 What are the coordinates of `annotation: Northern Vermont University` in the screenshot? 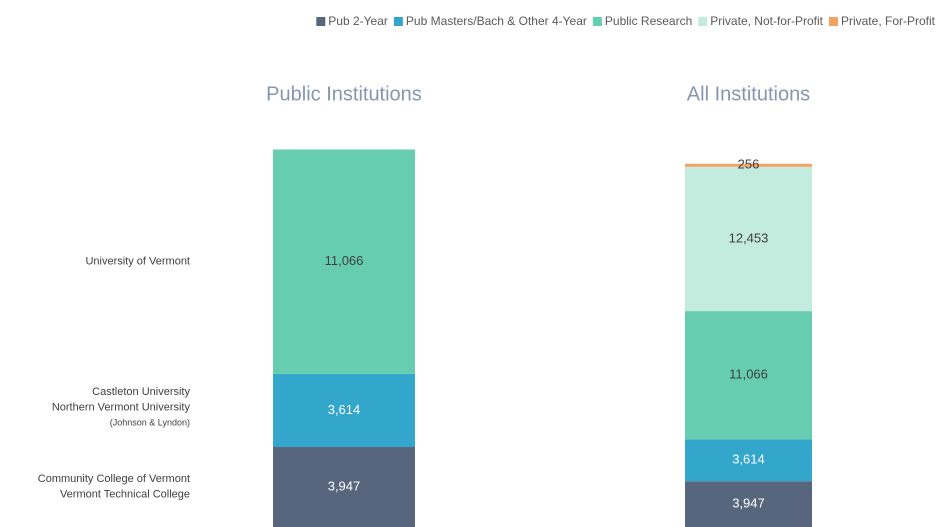 It's located at (121, 407).